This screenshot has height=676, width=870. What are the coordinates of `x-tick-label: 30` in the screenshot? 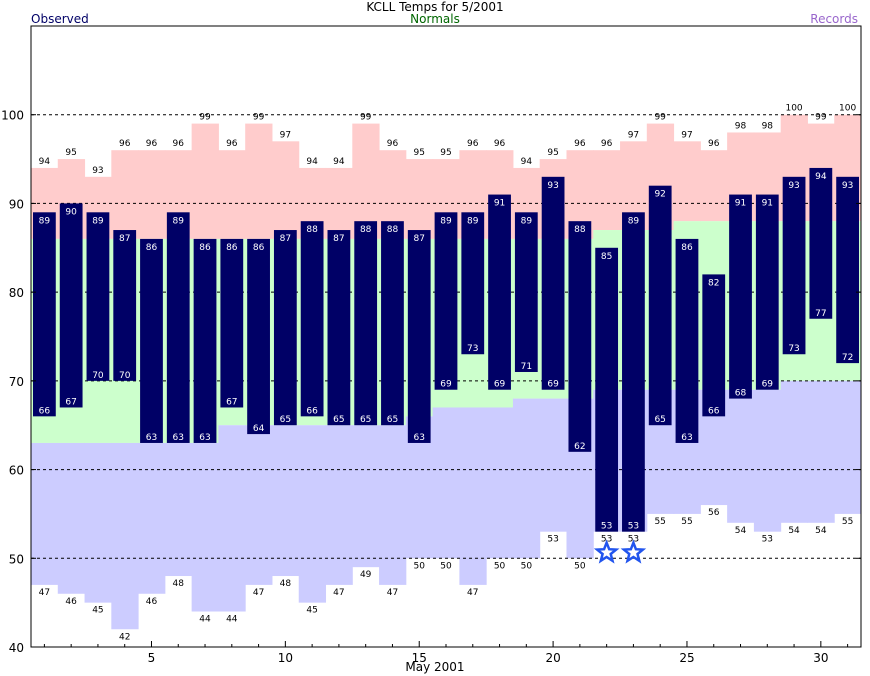 It's located at (820, 658).